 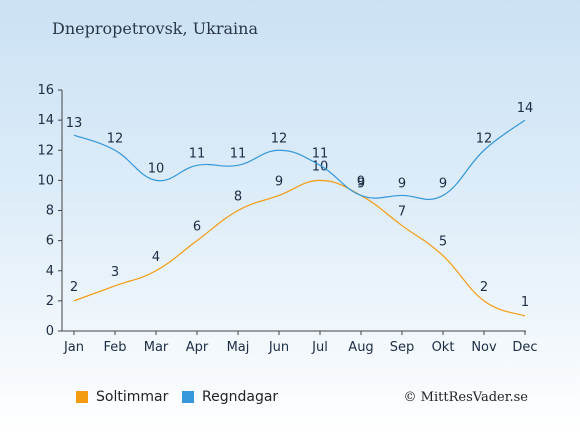 What do you see at coordinates (465, 397) in the screenshot?
I see `copyright-text: © MittResVader.se` at bounding box center [465, 397].